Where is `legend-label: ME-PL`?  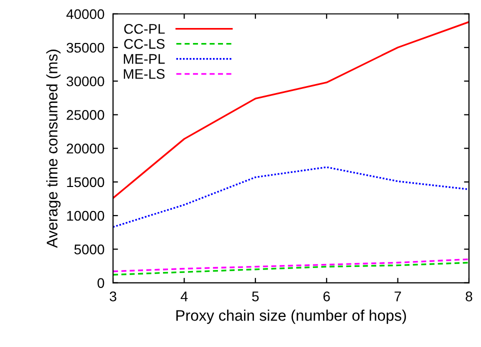
legend-label: ME-PL is located at coordinates (144, 59).